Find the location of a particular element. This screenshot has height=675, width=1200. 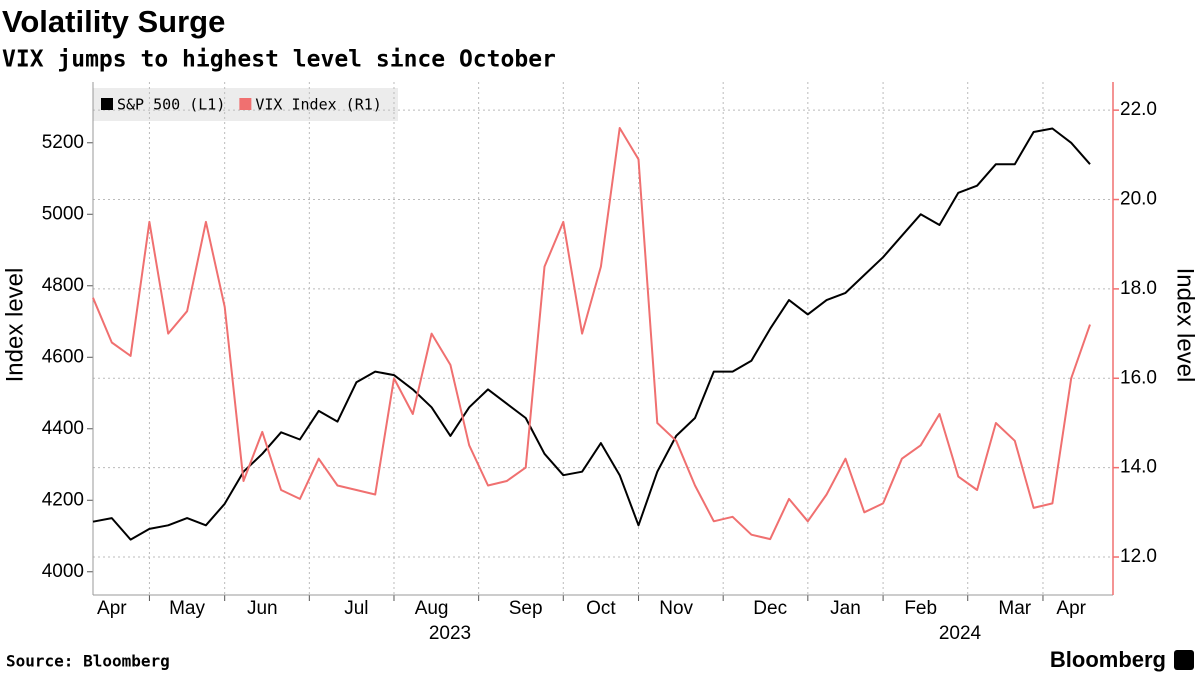

y2-tick-label: 16.0 is located at coordinates (1138, 377).